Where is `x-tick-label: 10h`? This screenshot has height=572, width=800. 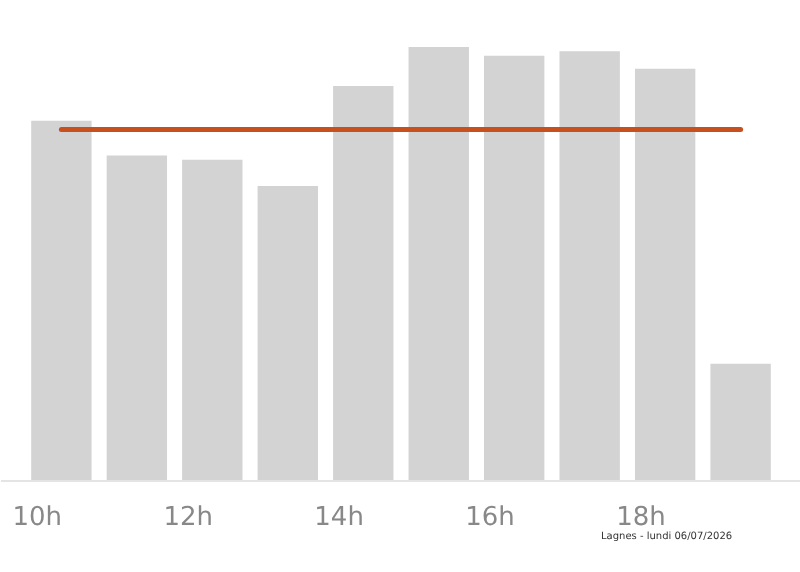
x-tick-label: 10h is located at coordinates (37, 518).